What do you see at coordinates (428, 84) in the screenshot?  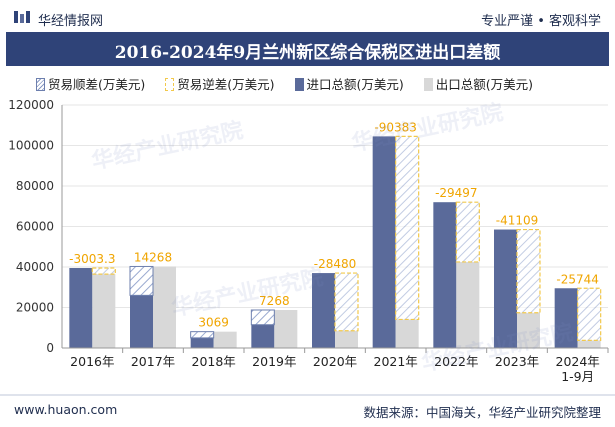 I see `legend-swatch-export` at bounding box center [428, 84].